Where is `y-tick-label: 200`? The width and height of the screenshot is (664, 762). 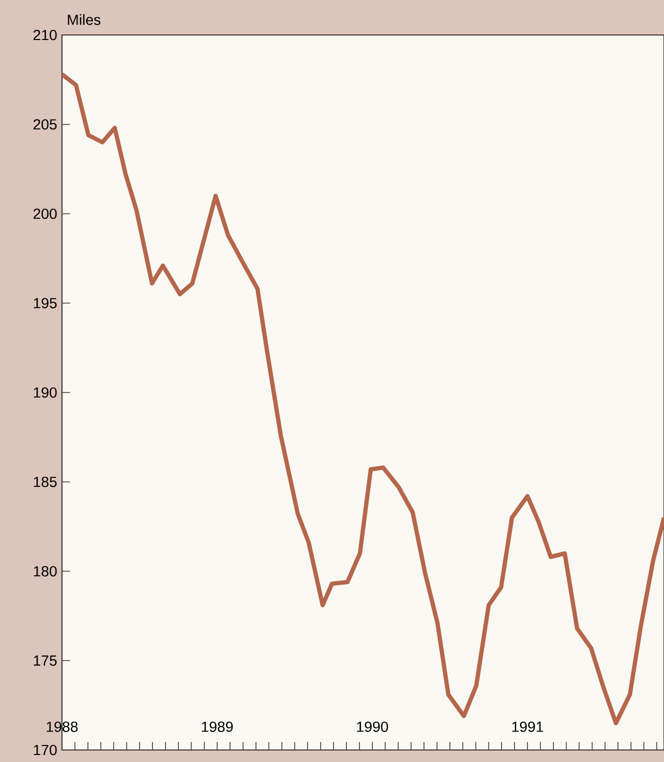 y-tick-label: 200 is located at coordinates (45, 213).